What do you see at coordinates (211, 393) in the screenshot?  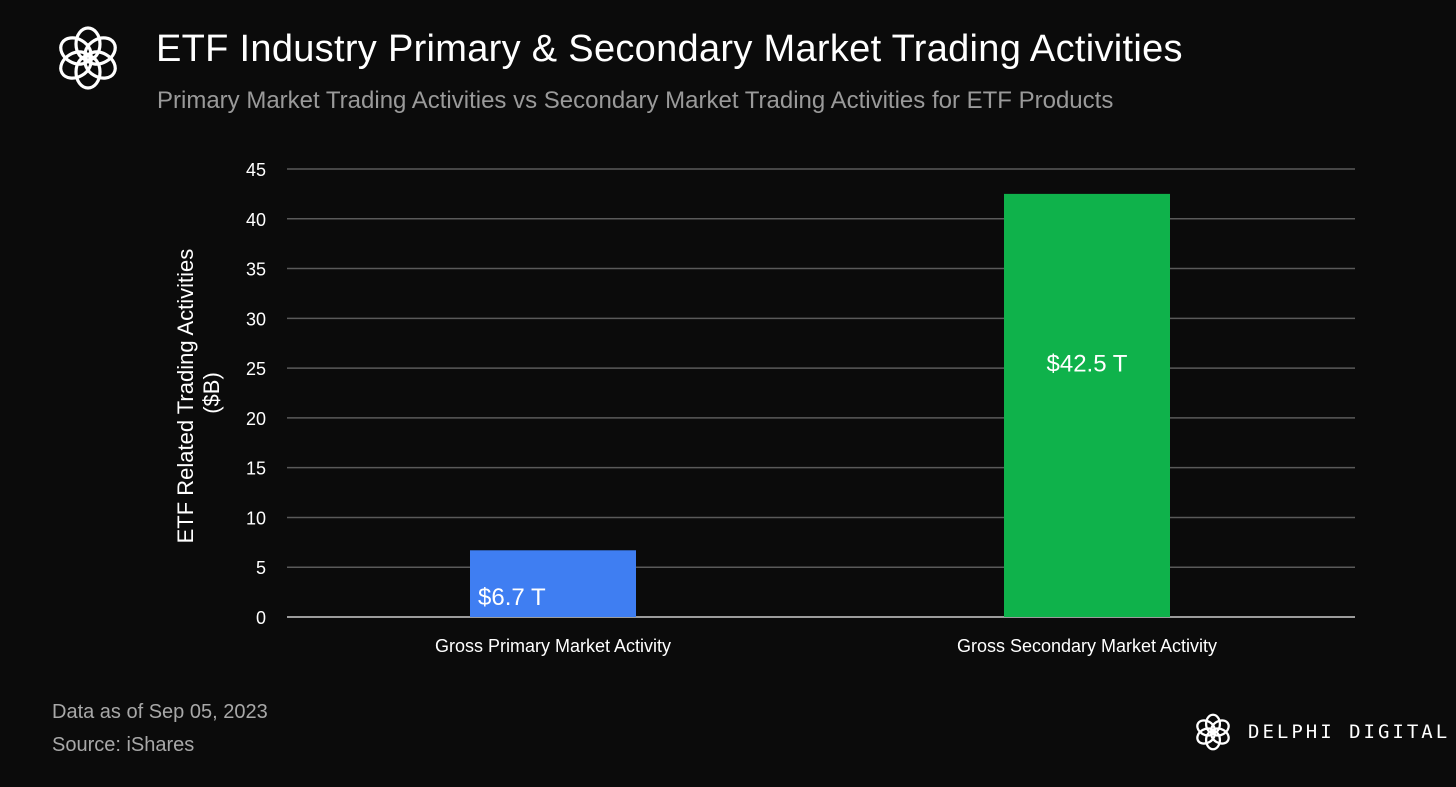 I see `y-axis-label-line-2: ($B)` at bounding box center [211, 393].